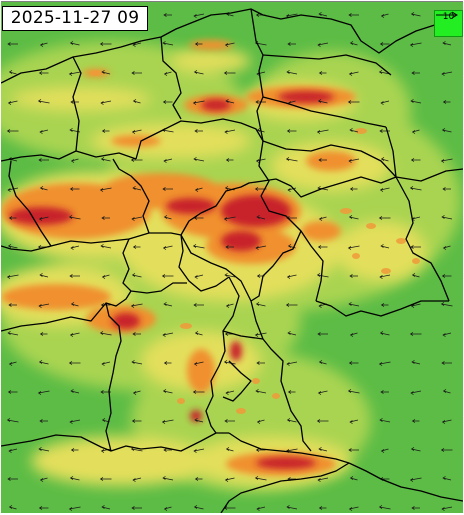 Image resolution: width=464 pixels, height=515 pixels. I want to click on timestamp-label: 2025-11-27 09, so click(75, 18).